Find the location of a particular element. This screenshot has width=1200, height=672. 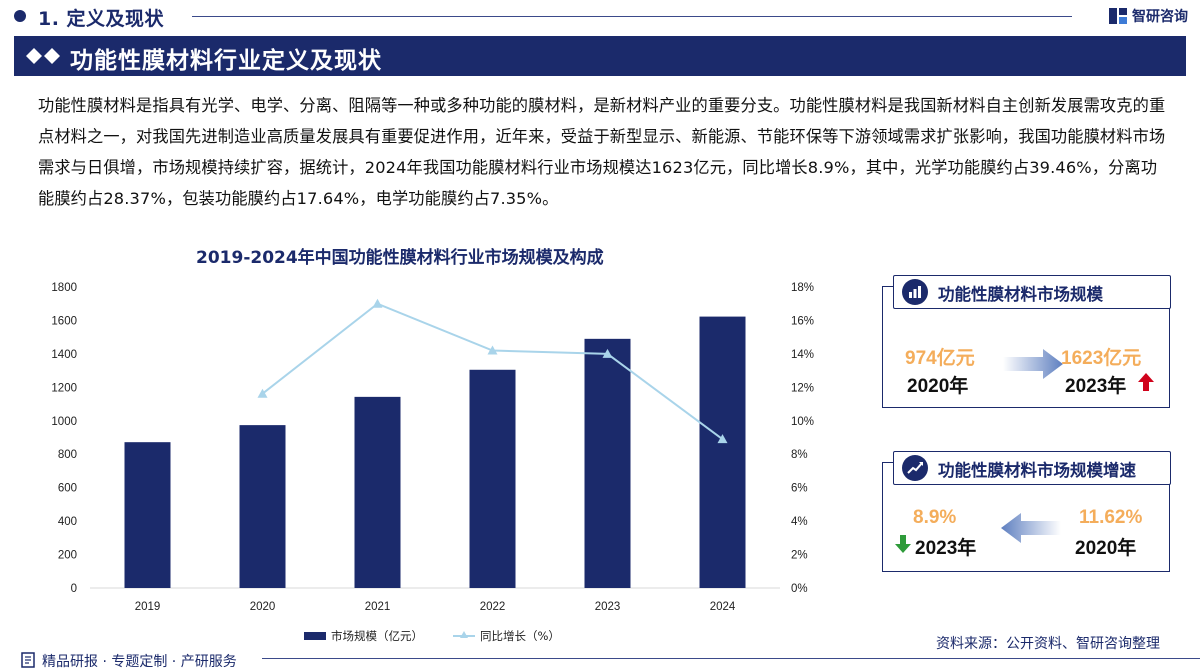

legend-line-swatch is located at coordinates (464, 634).